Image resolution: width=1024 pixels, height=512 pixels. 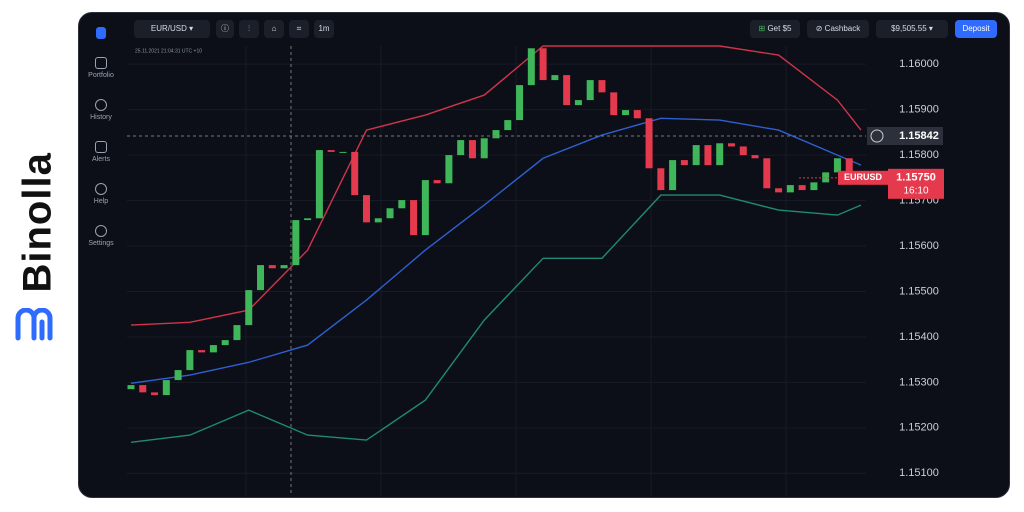 What do you see at coordinates (101, 194) in the screenshot?
I see `nav-help: Help` at bounding box center [101, 194].